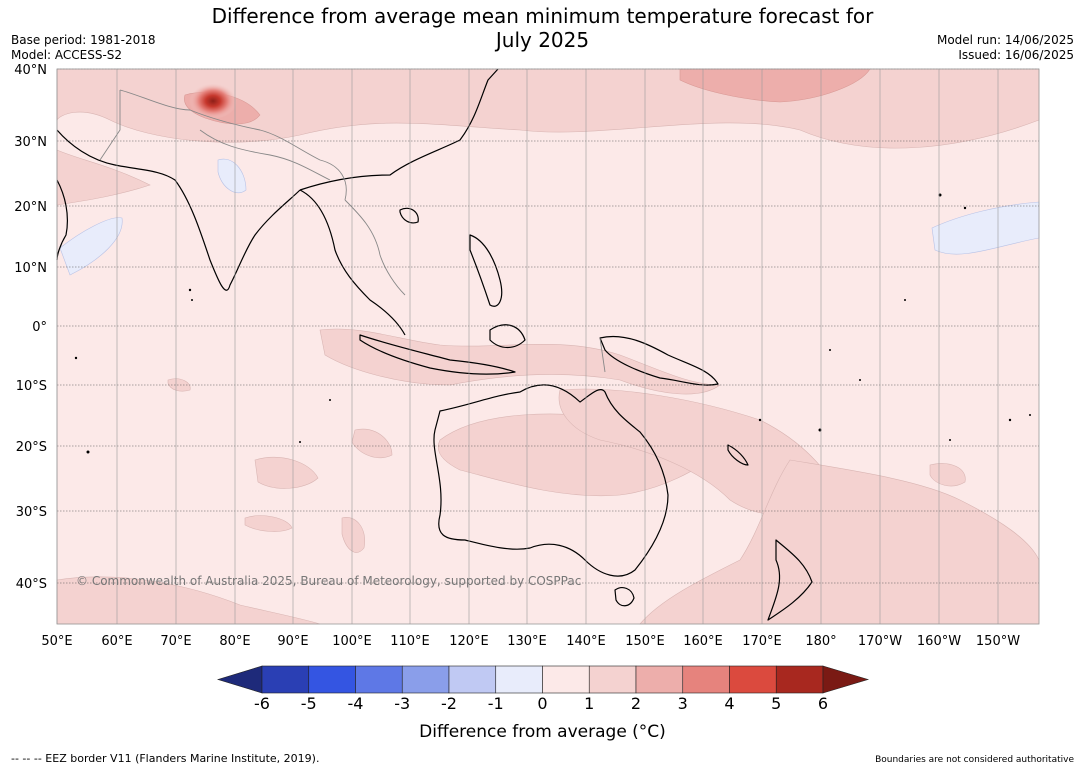 This screenshot has width=1085, height=770. Describe the element at coordinates (542, 40) in the screenshot. I see `title-line-2: July 2025` at that location.